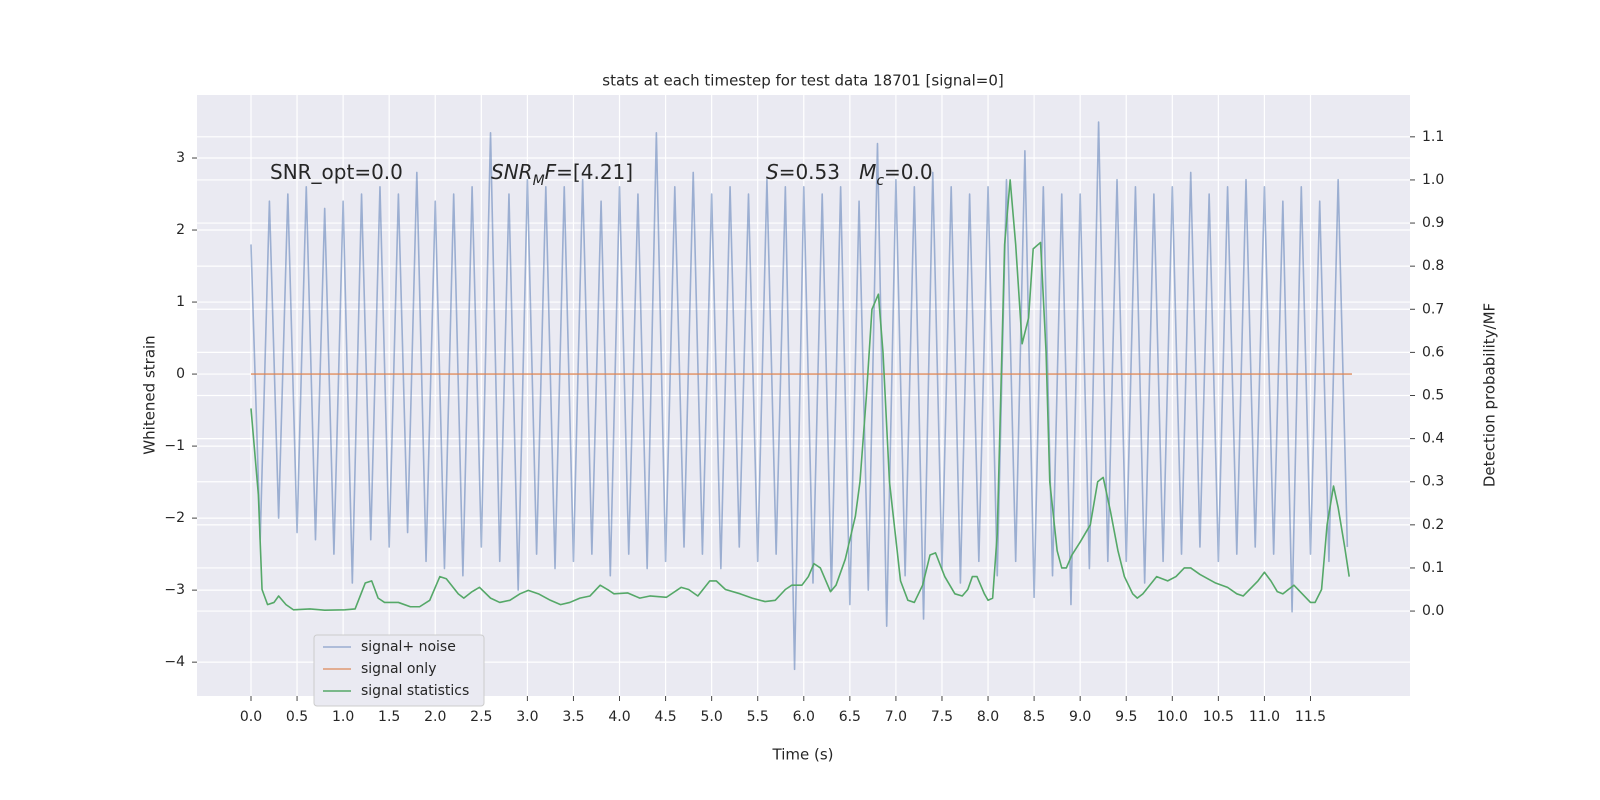 This screenshot has width=1600, height=800. I want to click on x-tick-label: 9.5, so click(1126, 717).